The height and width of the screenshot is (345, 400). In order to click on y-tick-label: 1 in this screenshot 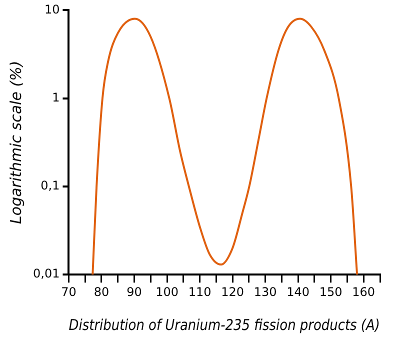, I will do `click(56, 97)`.